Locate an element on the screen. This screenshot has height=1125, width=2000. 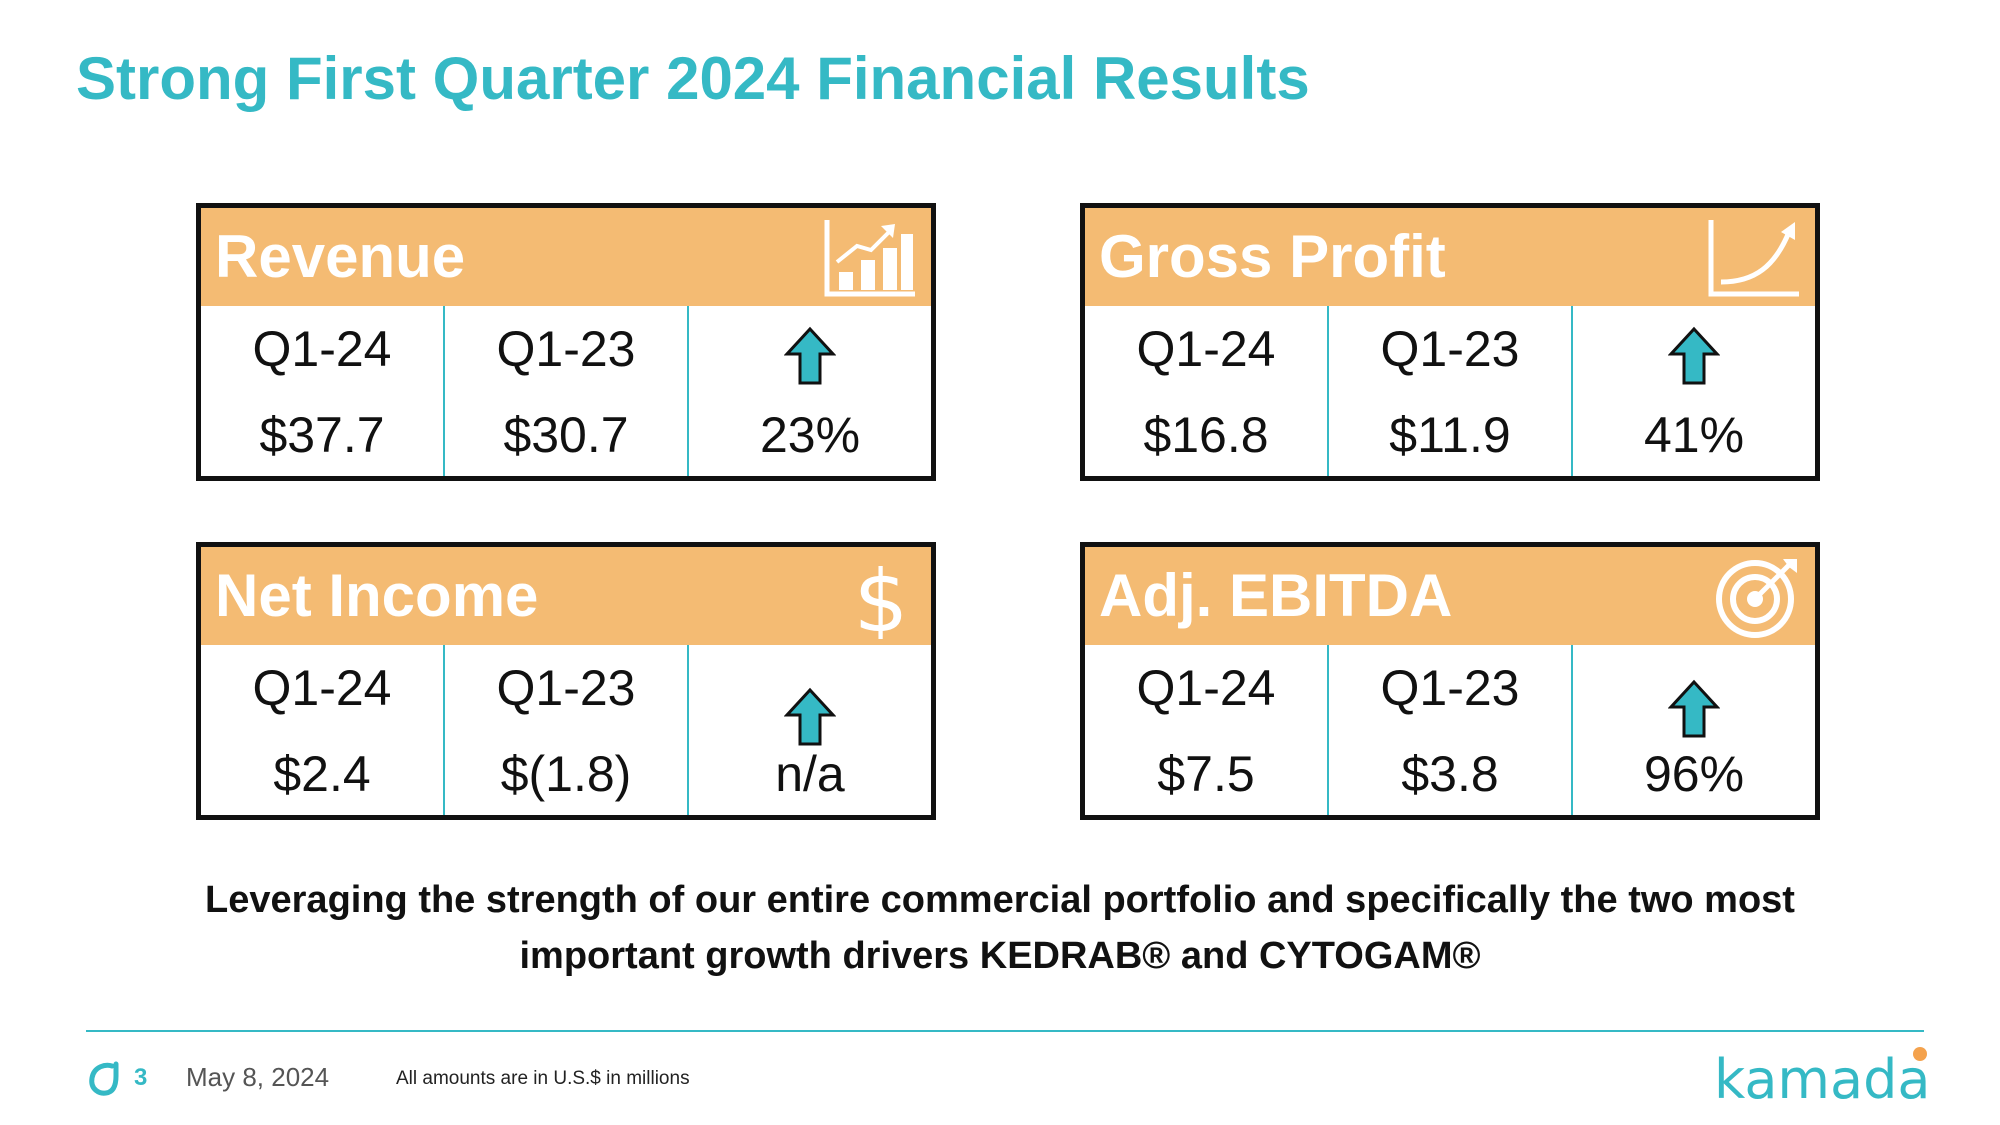
q1-24-column: Q1-24 $2.4 is located at coordinates (323, 730).